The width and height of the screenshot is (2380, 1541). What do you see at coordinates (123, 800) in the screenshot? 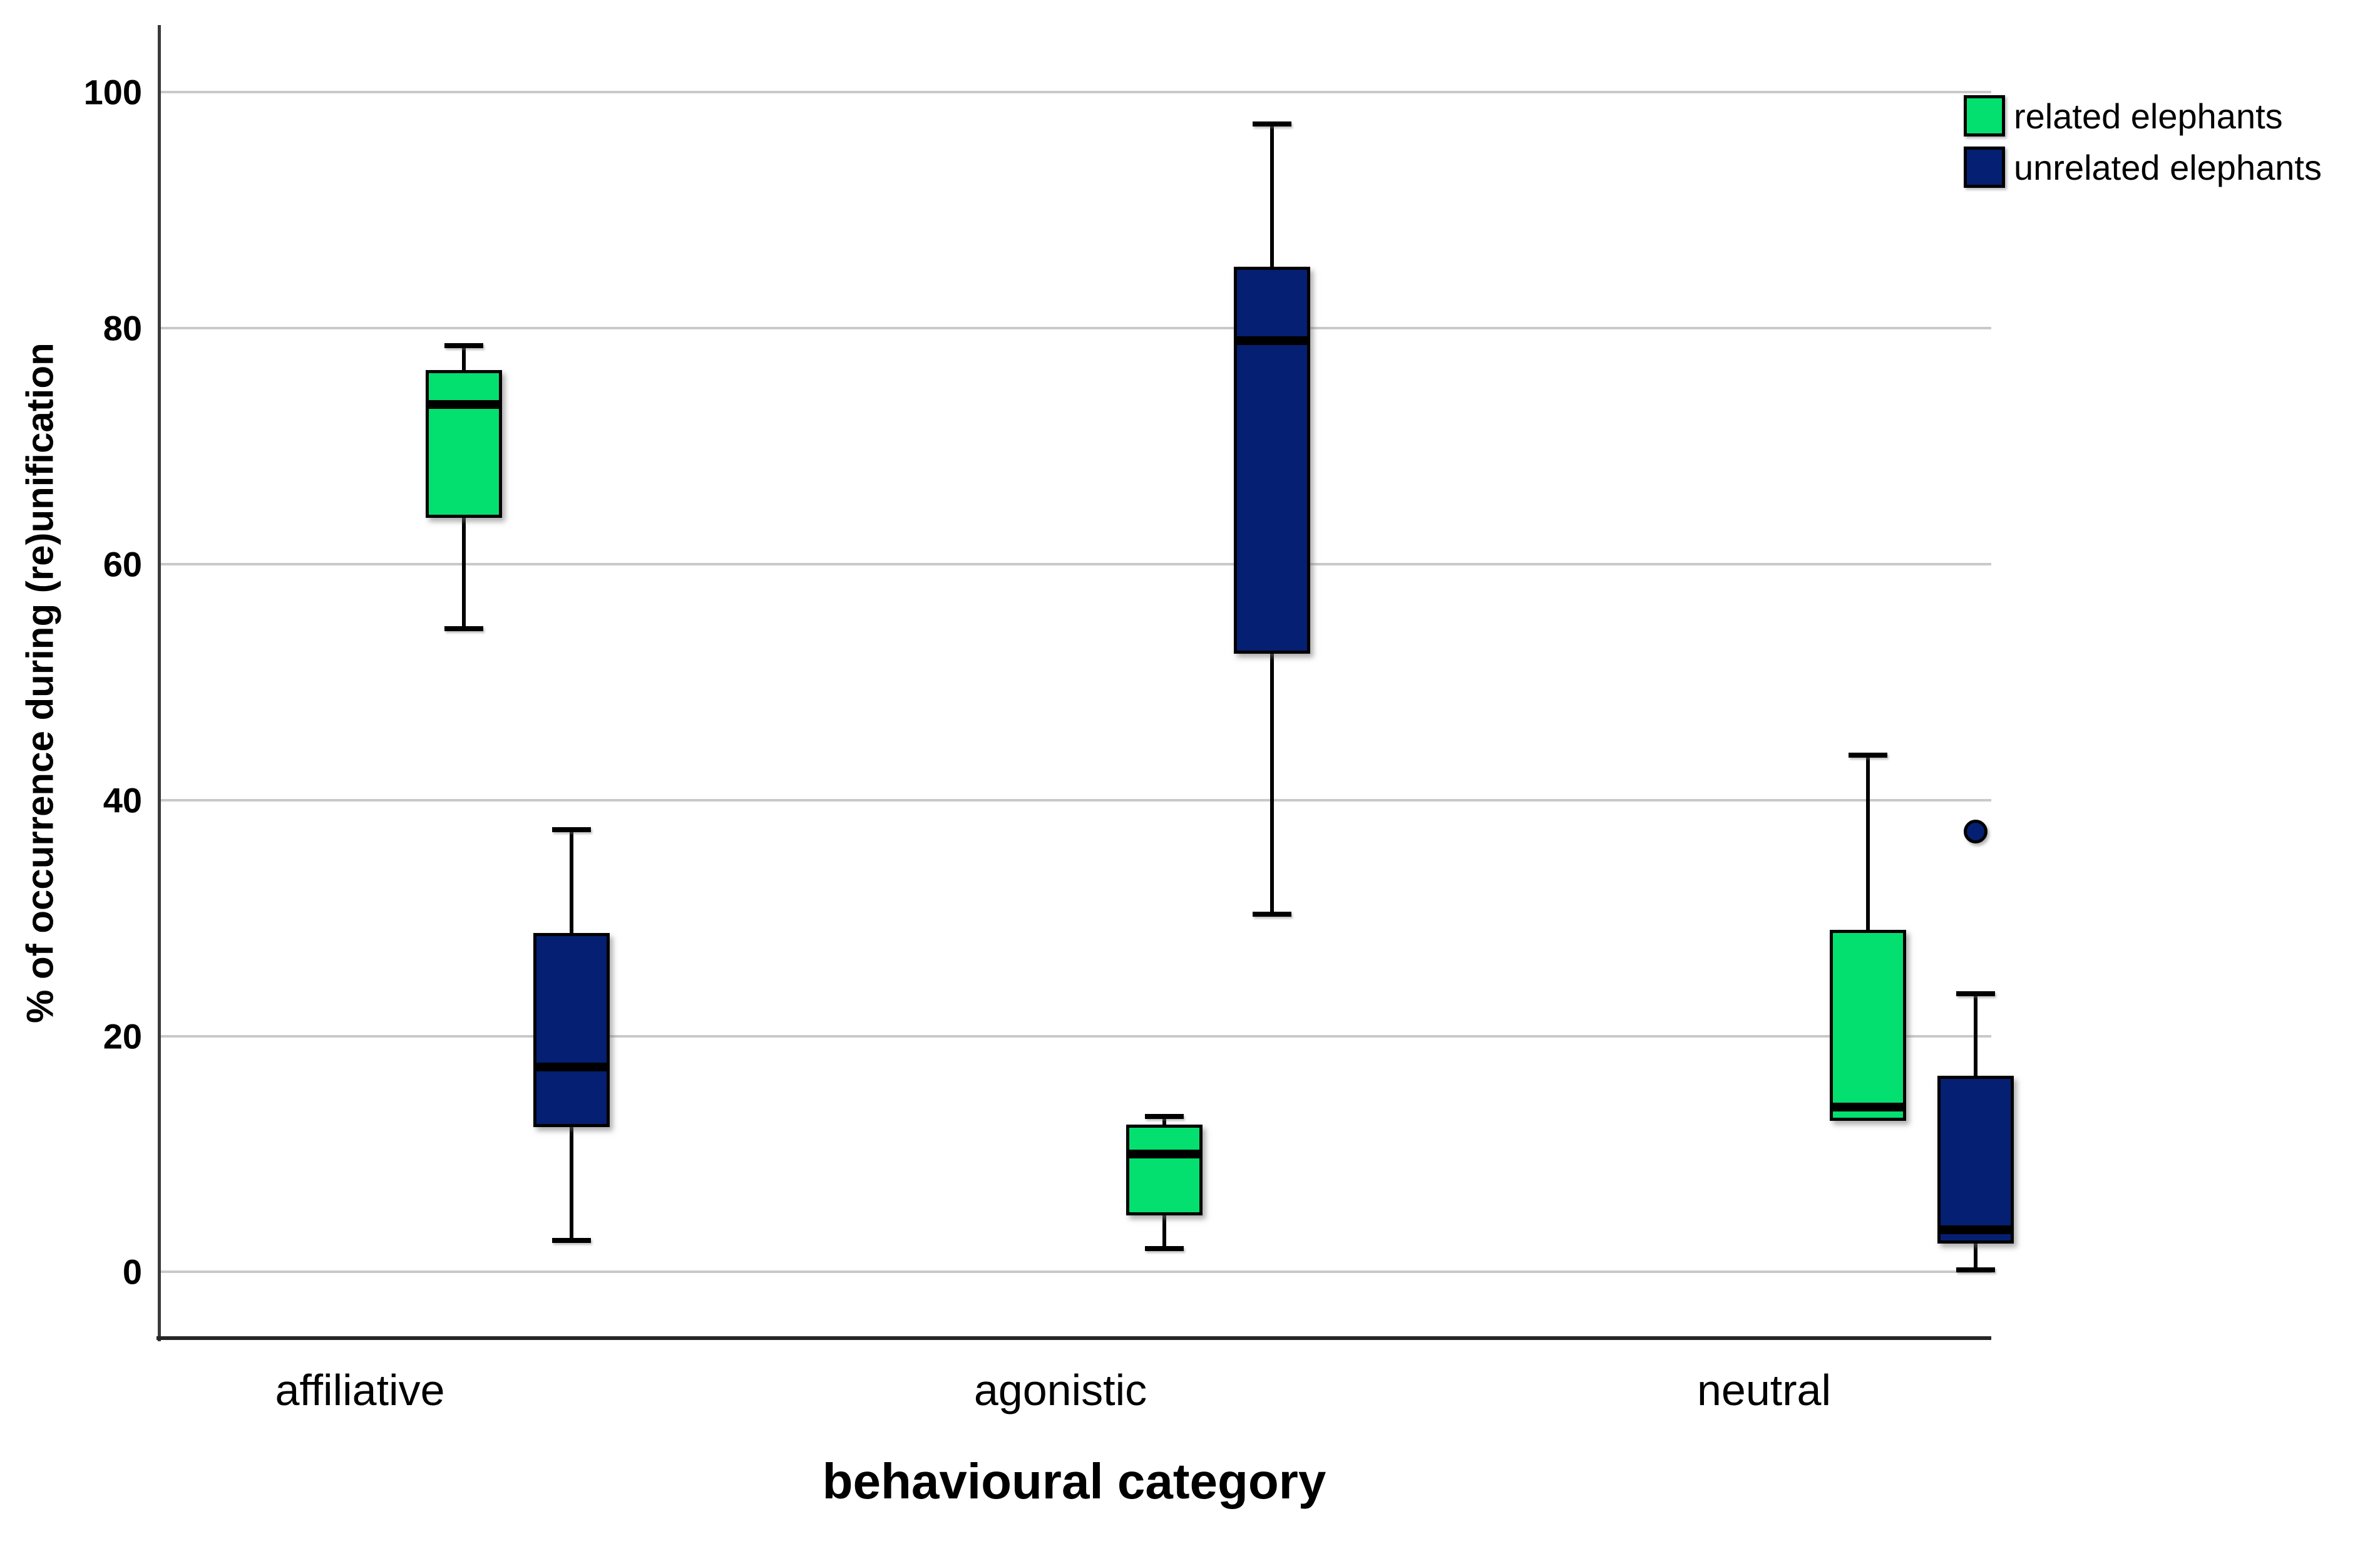
I see `y-tick-label: 40` at bounding box center [123, 800].